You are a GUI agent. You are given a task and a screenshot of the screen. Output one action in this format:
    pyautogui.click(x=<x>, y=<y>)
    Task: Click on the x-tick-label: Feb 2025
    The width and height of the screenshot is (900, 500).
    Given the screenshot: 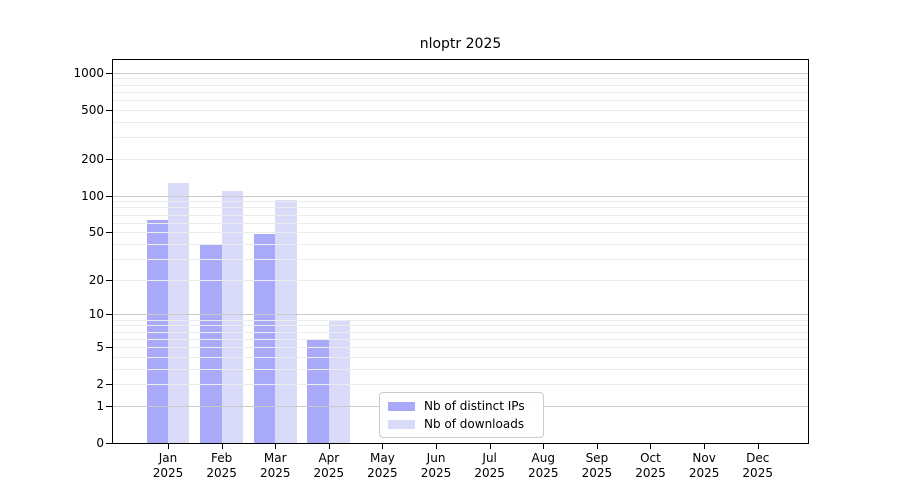 What is the action you would take?
    pyautogui.click(x=221, y=465)
    